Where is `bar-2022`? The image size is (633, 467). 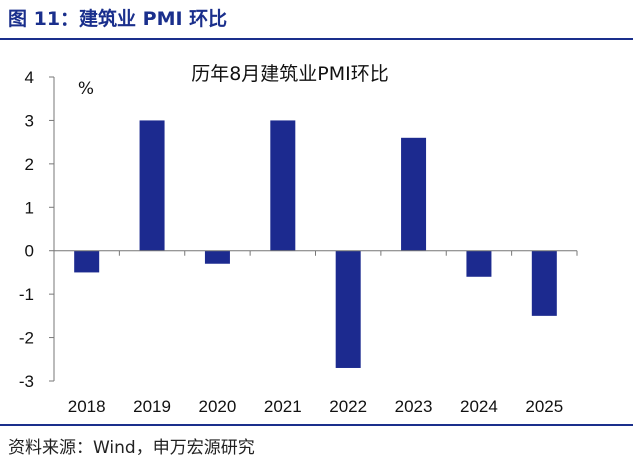
bar-2022 is located at coordinates (348, 309).